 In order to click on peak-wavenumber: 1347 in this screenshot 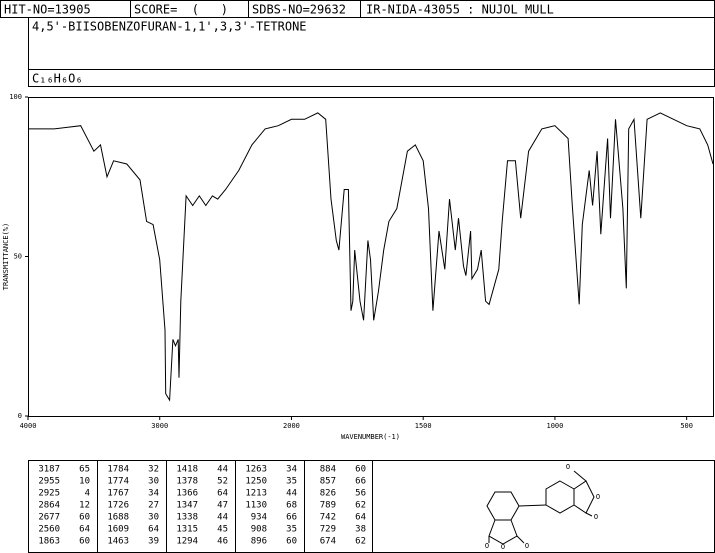, I will do `click(187, 506)`.